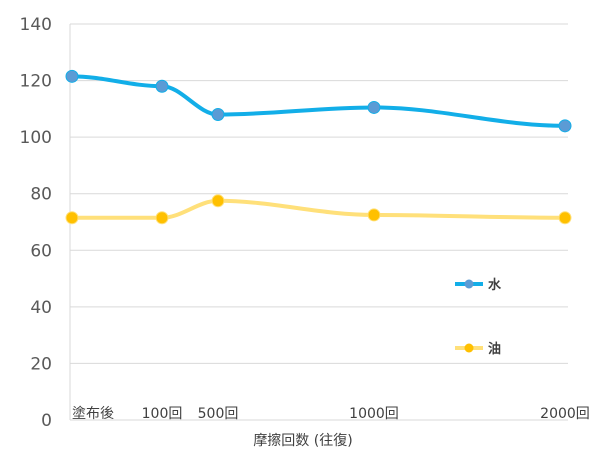 Image resolution: width=590 pixels, height=465 pixels. Describe the element at coordinates (36, 138) in the screenshot. I see `y-tick-label: 100` at that location.